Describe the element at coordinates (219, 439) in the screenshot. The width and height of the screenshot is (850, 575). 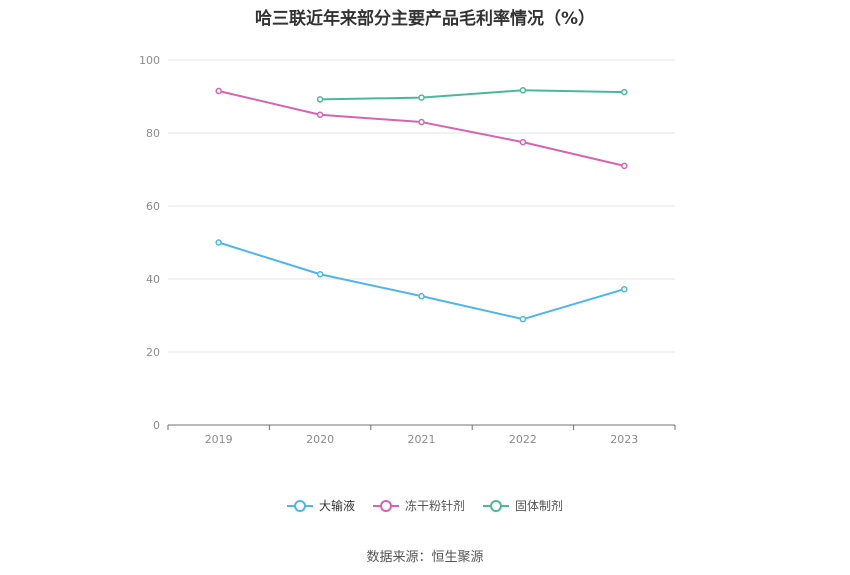
I see `x-tick-label: 2019` at that location.